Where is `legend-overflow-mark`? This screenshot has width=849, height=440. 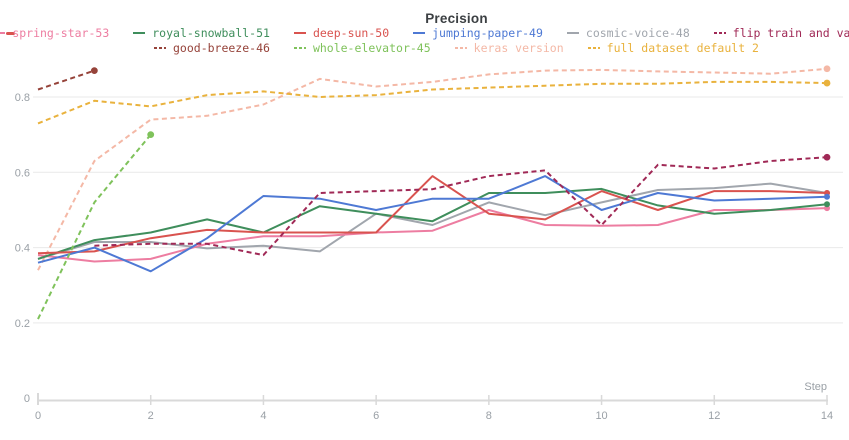 legend-overflow-mark is located at coordinates (10, 33).